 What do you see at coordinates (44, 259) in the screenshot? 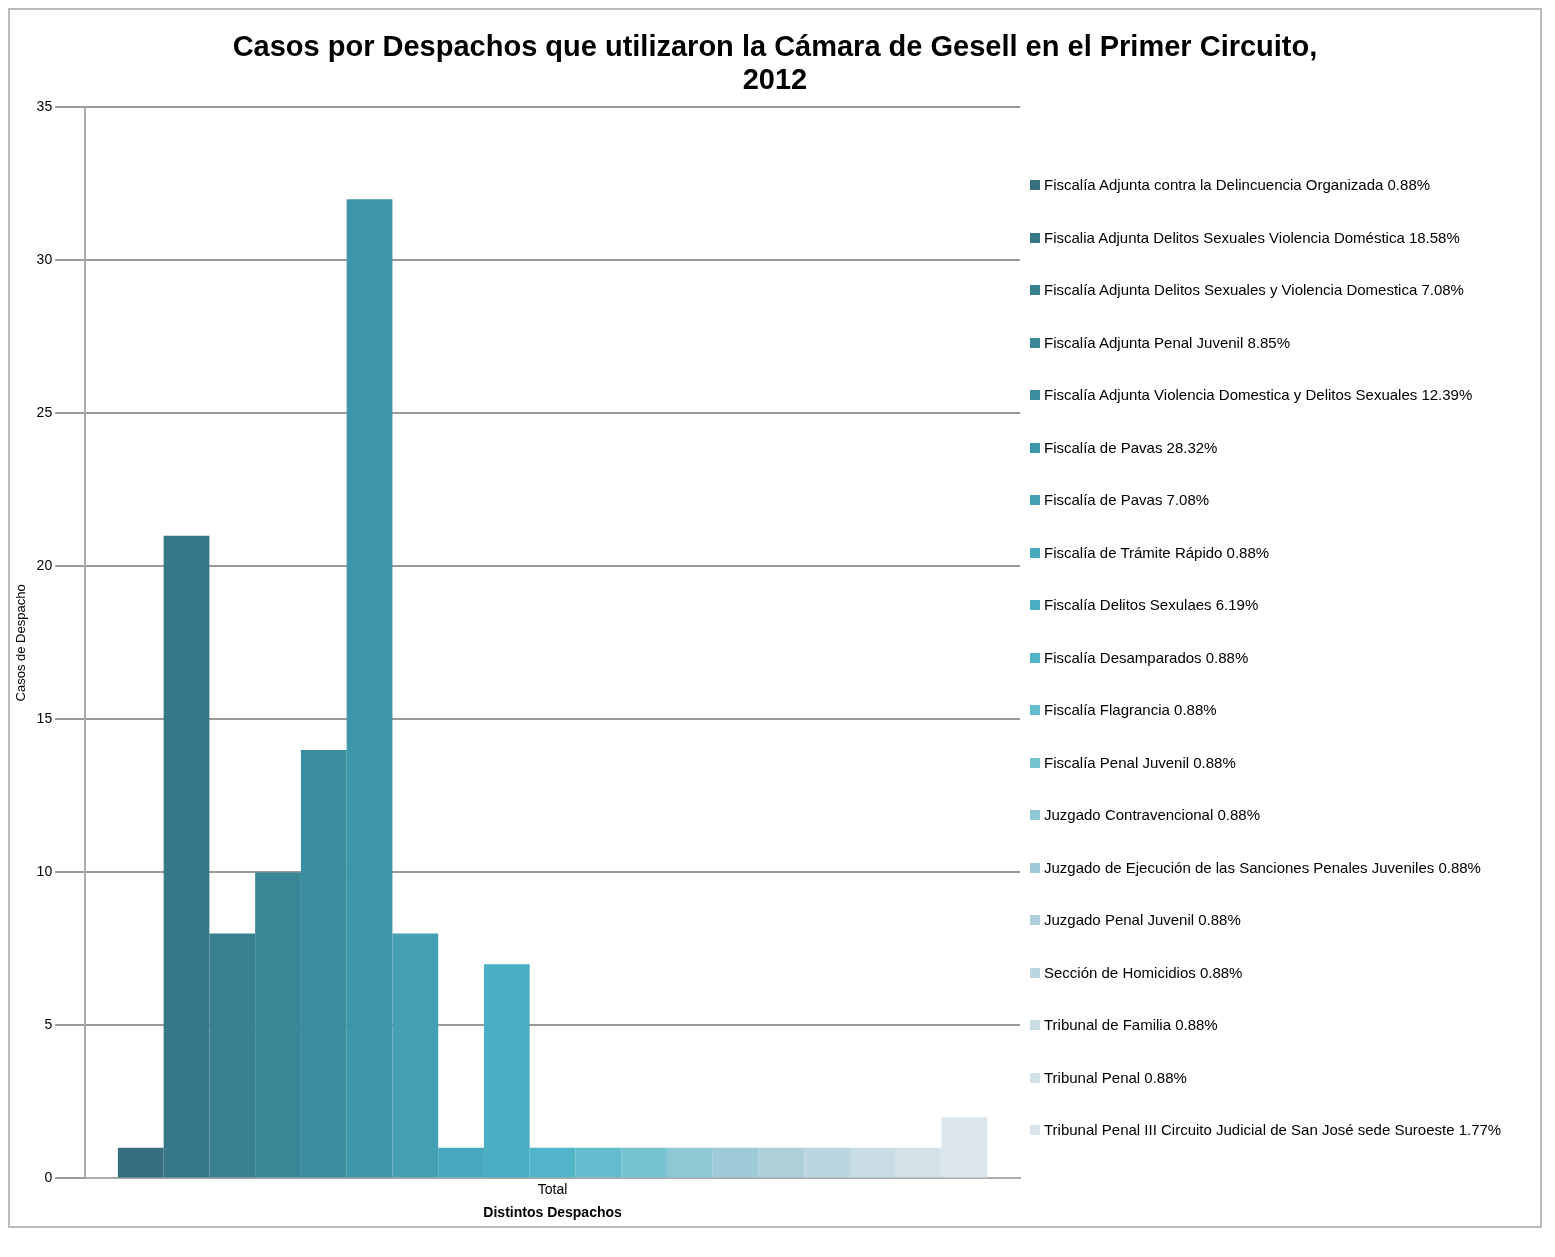
I see `y-tick-label: 30` at bounding box center [44, 259].